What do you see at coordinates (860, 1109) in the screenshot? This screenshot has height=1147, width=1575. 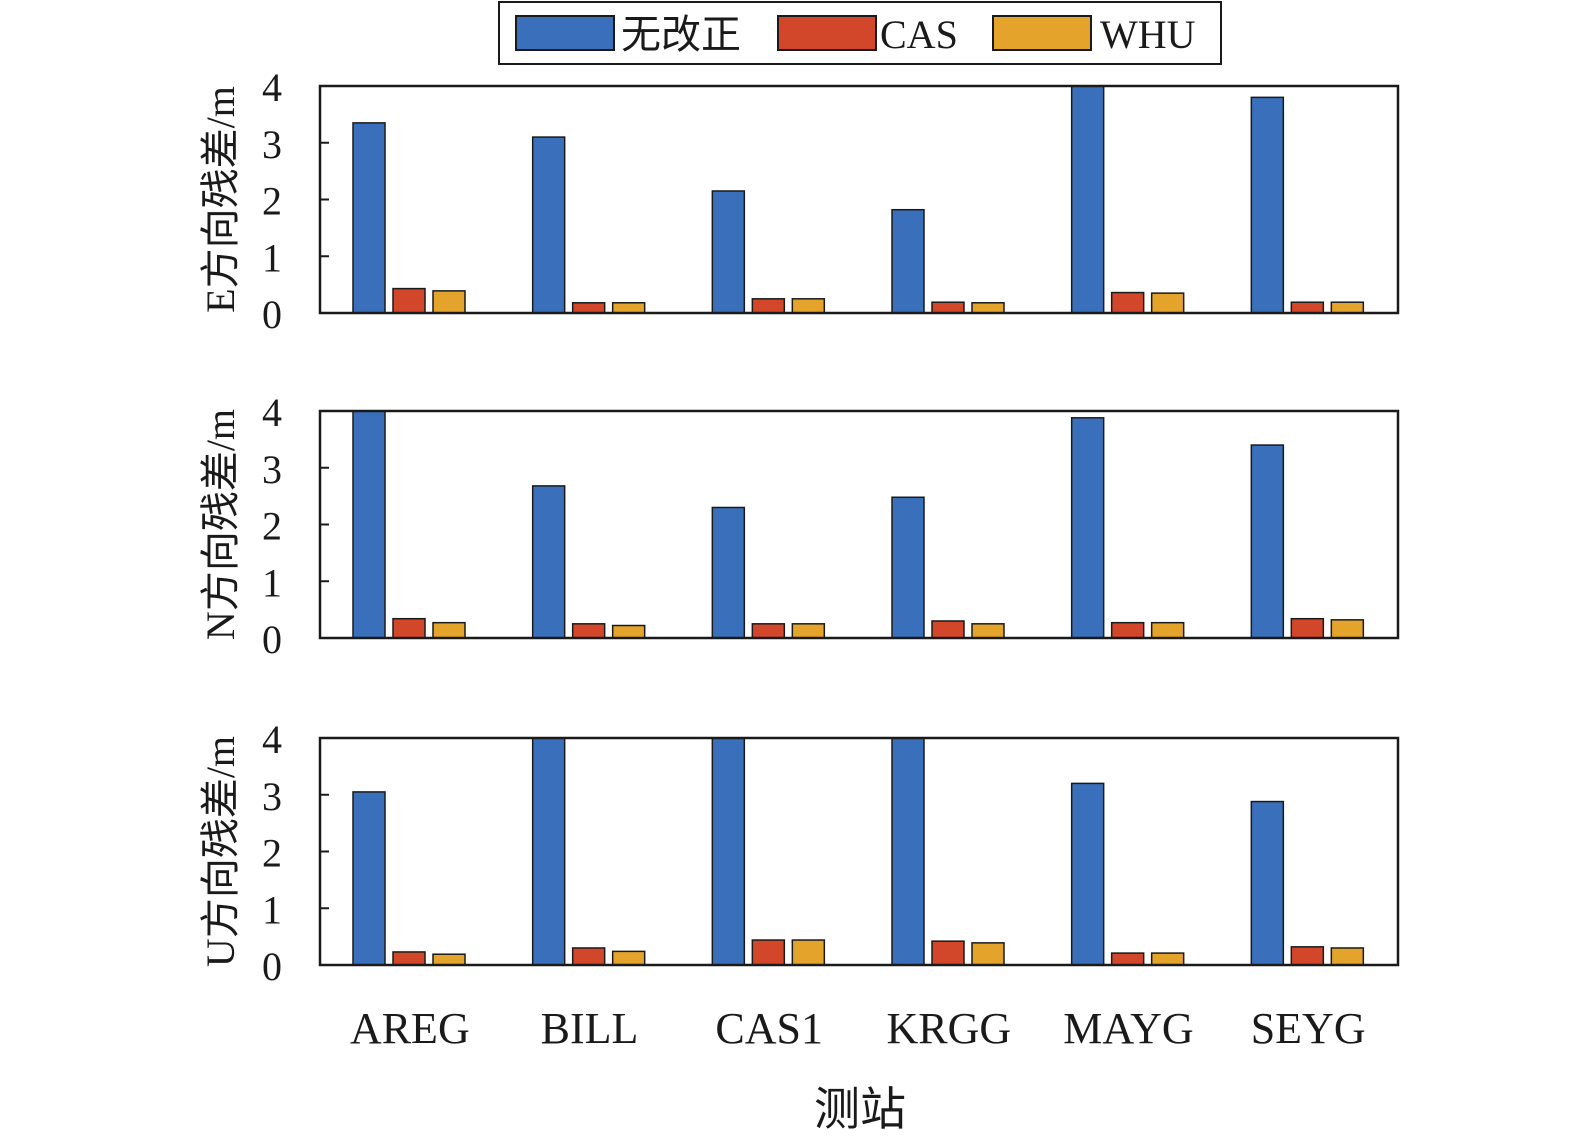 I see `x-axis-title: 测站` at bounding box center [860, 1109].